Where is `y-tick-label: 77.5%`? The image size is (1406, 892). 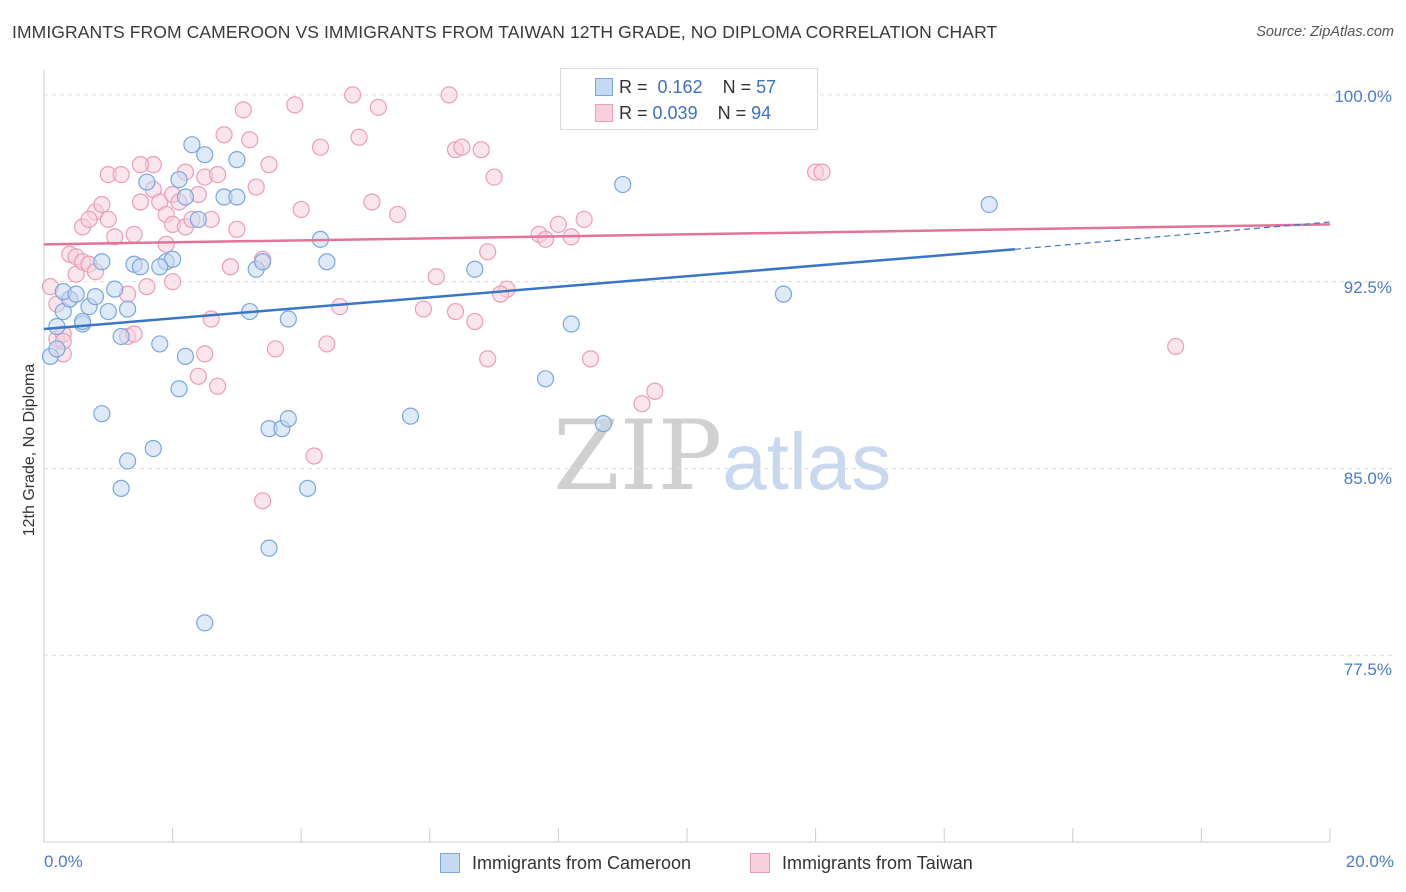 y-tick-label: 77.5% is located at coordinates (1367, 669).